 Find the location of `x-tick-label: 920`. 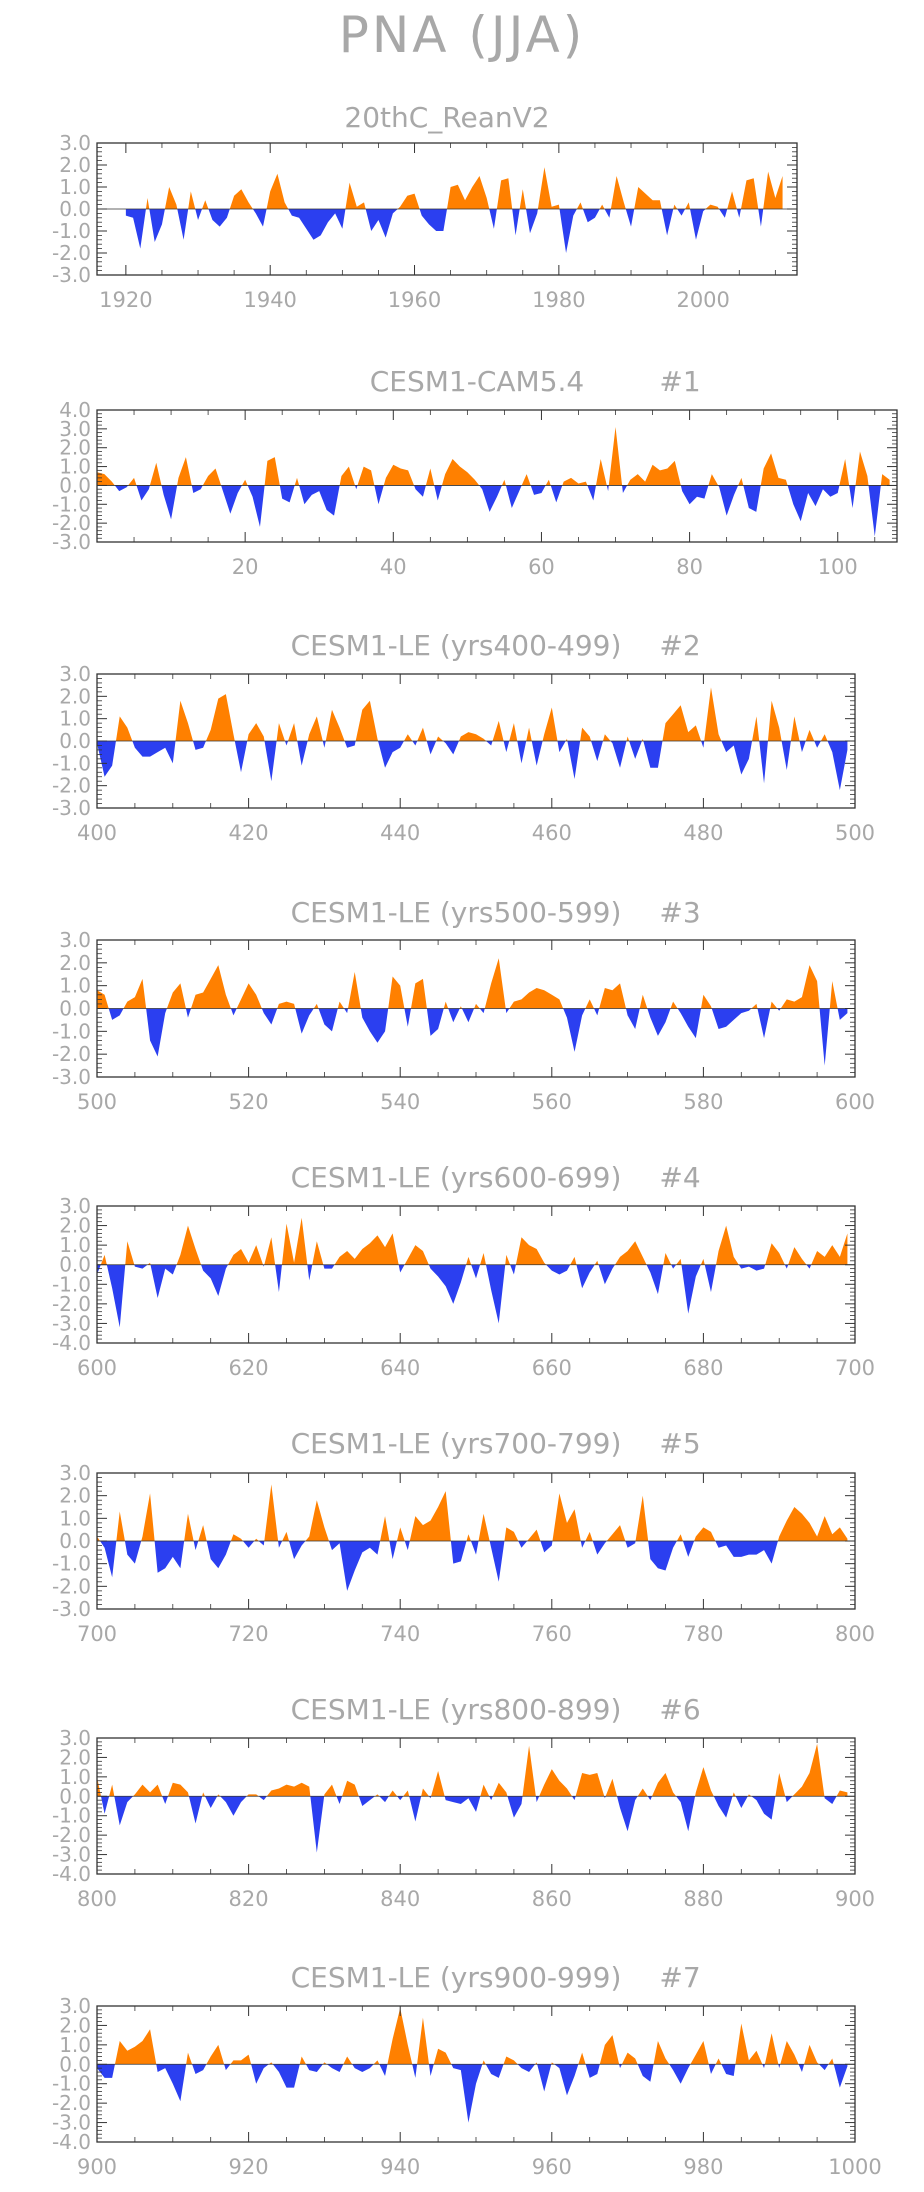

x-tick-label: 920 is located at coordinates (249, 2167).